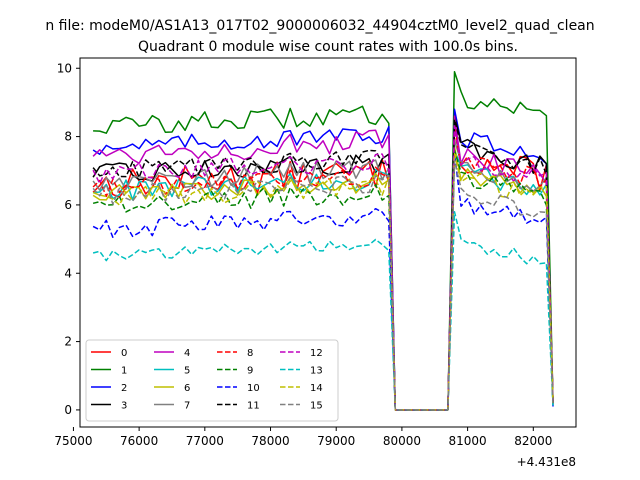  What do you see at coordinates (316, 388) in the screenshot?
I see `legend-label-14: 14` at bounding box center [316, 388].